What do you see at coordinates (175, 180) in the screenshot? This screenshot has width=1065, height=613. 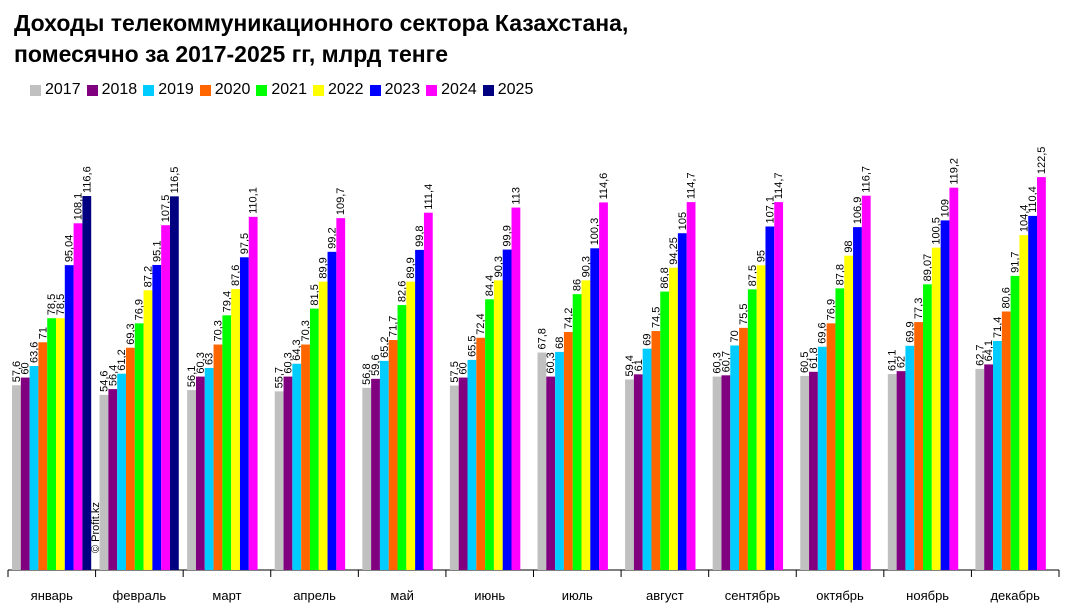 I see `data-label: 116,5` at bounding box center [175, 180].